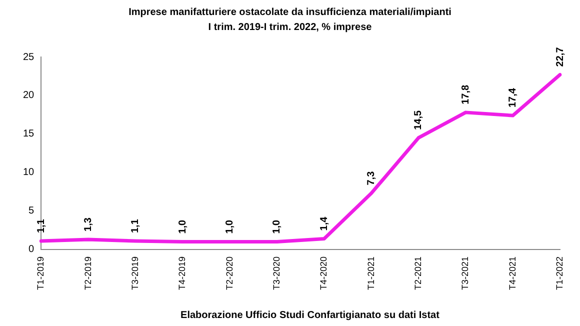 This screenshot has height=326, width=580. I want to click on x-tick-label: T3-2021, so click(465, 273).